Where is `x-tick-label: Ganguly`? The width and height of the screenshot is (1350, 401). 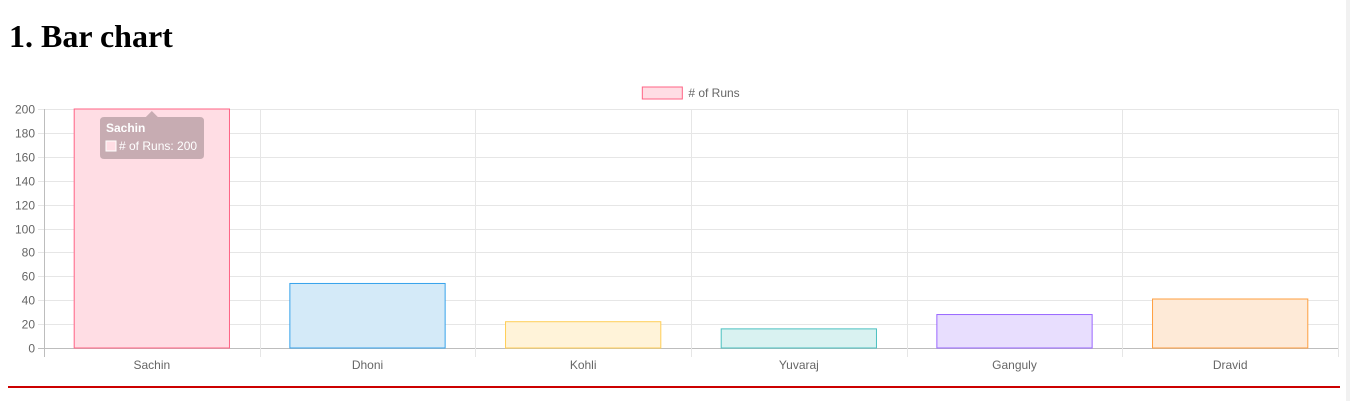
x-tick-label: Ganguly is located at coordinates (1014, 365).